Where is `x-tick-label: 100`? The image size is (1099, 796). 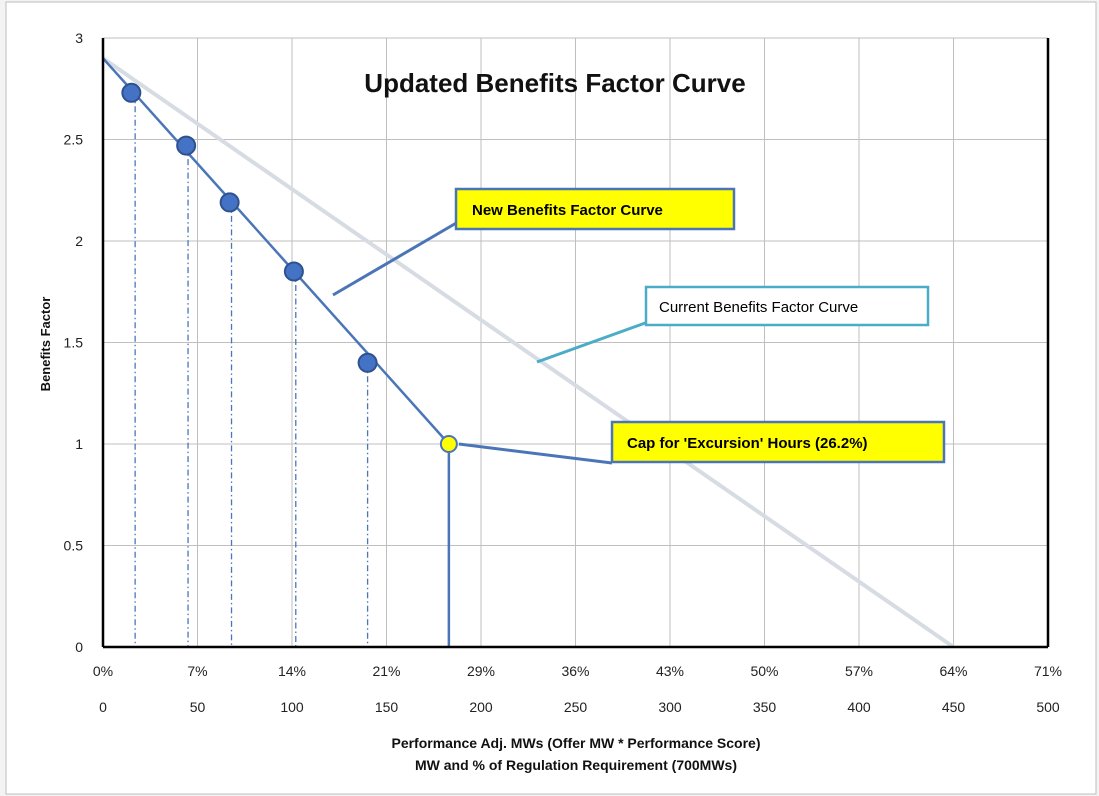
x-tick-label: 100 is located at coordinates (292, 707).